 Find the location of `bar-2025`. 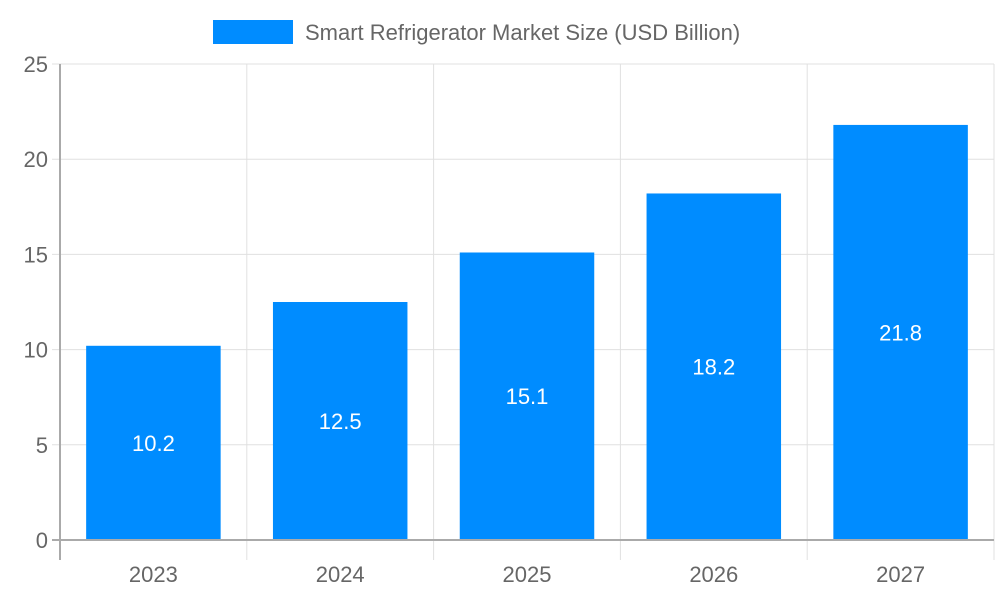

bar-2025 is located at coordinates (527, 396).